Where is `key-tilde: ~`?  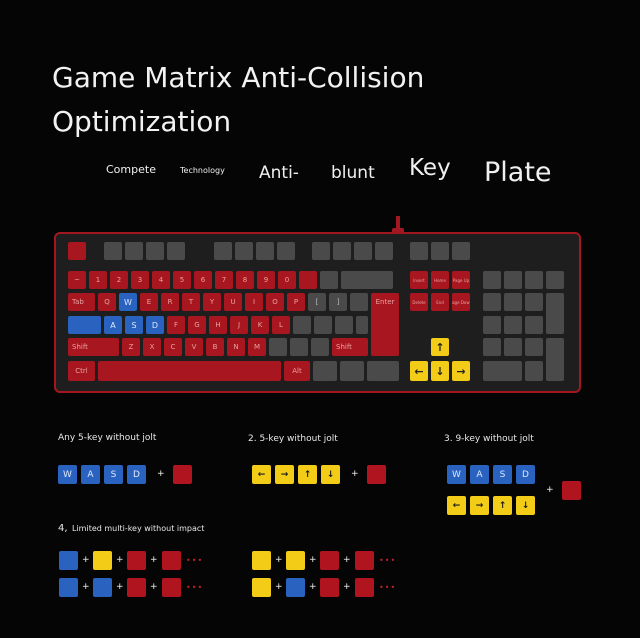
key-tilde: ~ is located at coordinates (77, 280).